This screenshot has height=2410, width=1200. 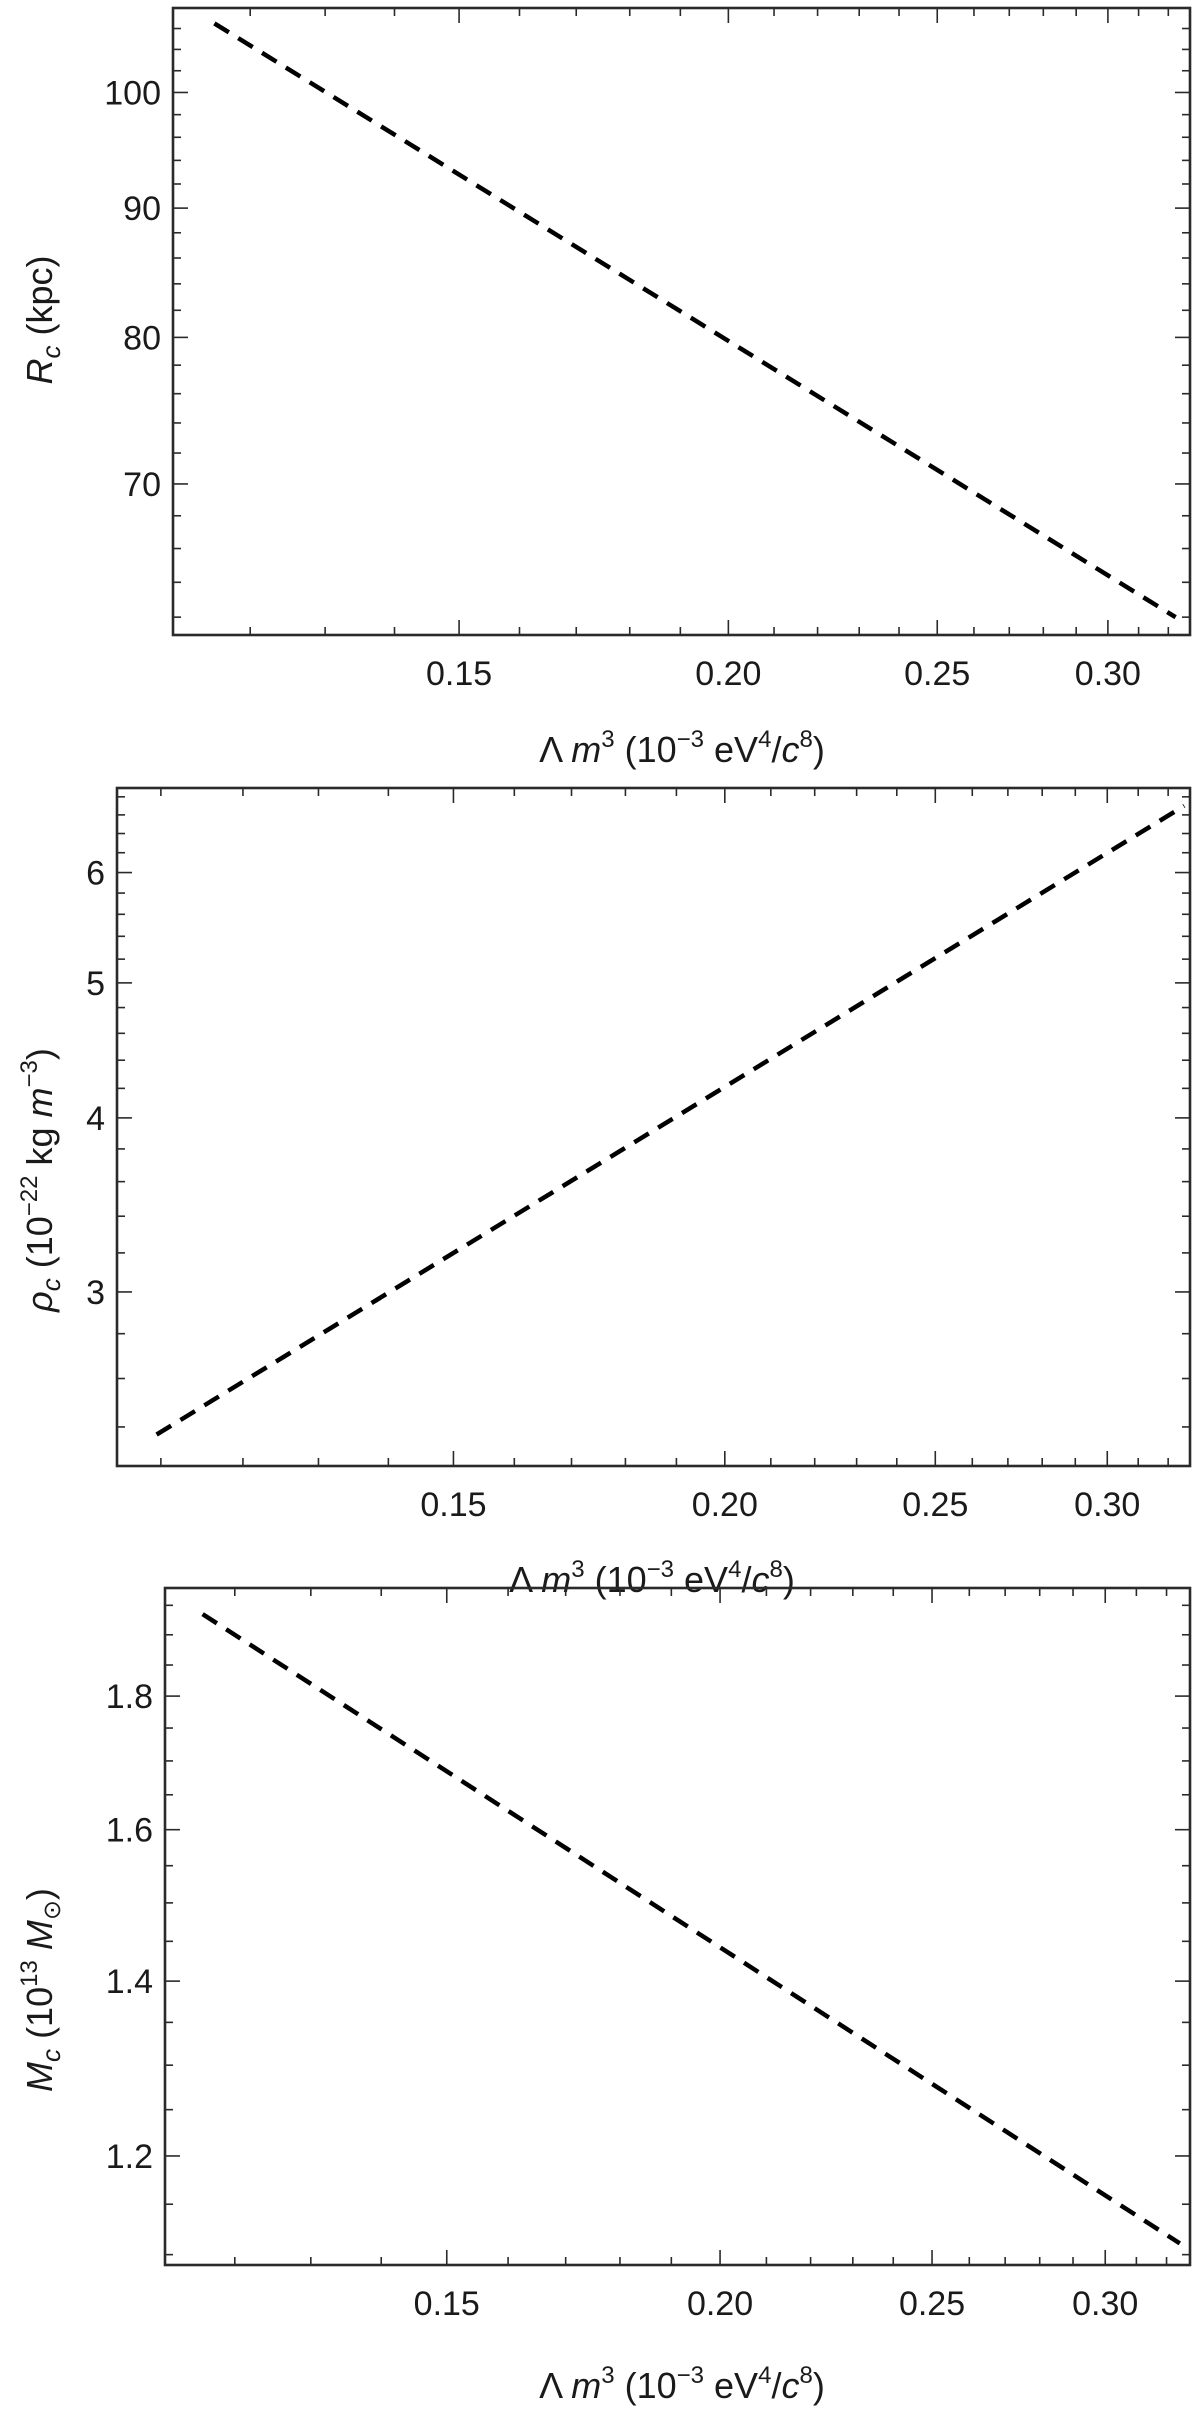 I want to click on y-tick-label: 5, so click(x=95, y=984).